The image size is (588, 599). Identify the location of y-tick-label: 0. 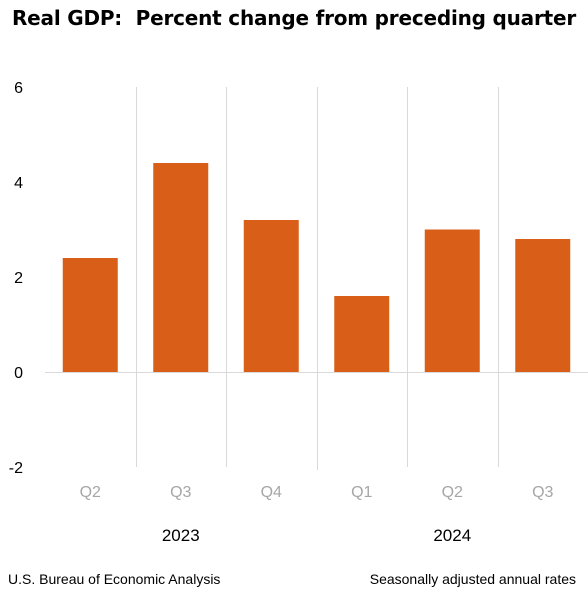
(18, 373).